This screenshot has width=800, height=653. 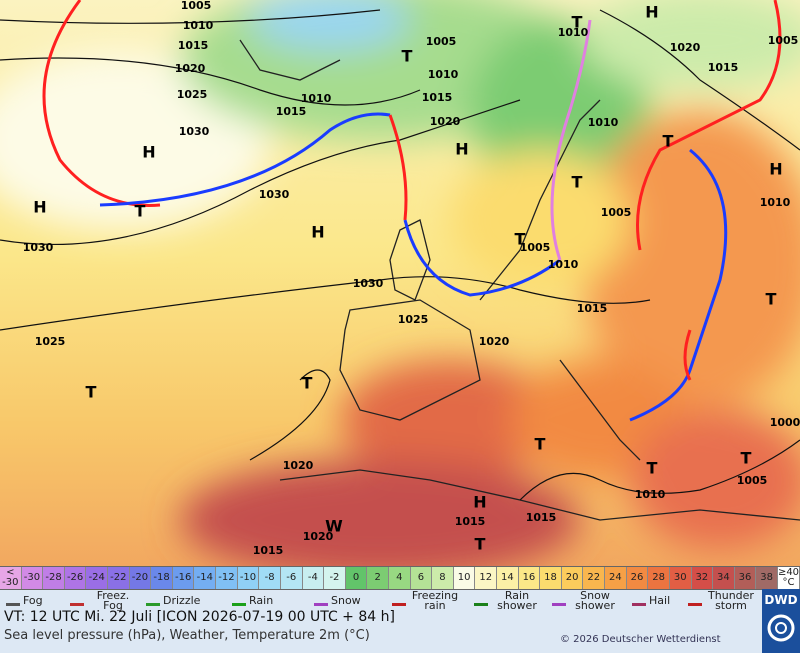 What do you see at coordinates (11, 578) in the screenshot?
I see `colorbar-cell: < -30` at bounding box center [11, 578].